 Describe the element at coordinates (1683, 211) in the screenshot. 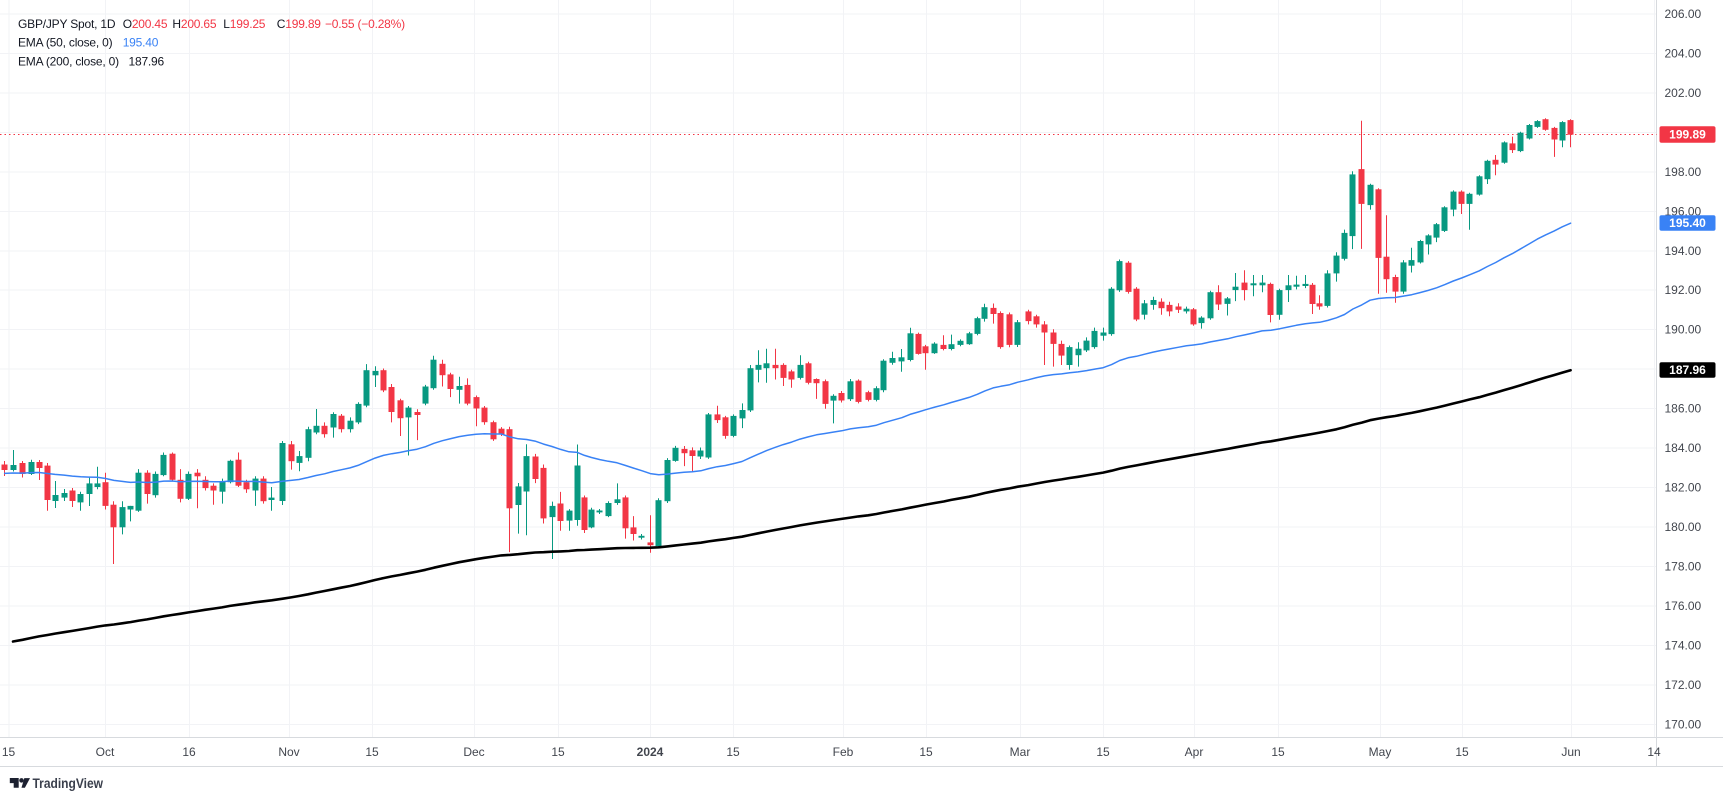

I see `svg-text: 196.00` at that location.